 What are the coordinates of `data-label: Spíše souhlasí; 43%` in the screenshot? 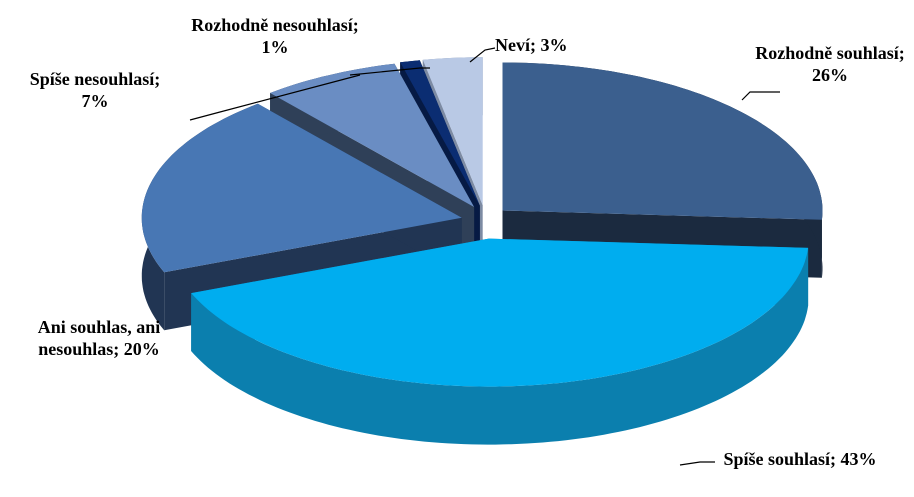 It's located at (800, 459).